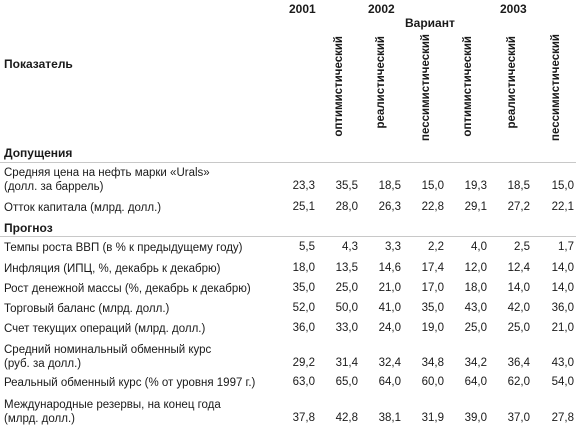 The height and width of the screenshot is (431, 576). What do you see at coordinates (381, 82) in the screenshot?
I see `scenario-realistic-2002: реалистический` at bounding box center [381, 82].